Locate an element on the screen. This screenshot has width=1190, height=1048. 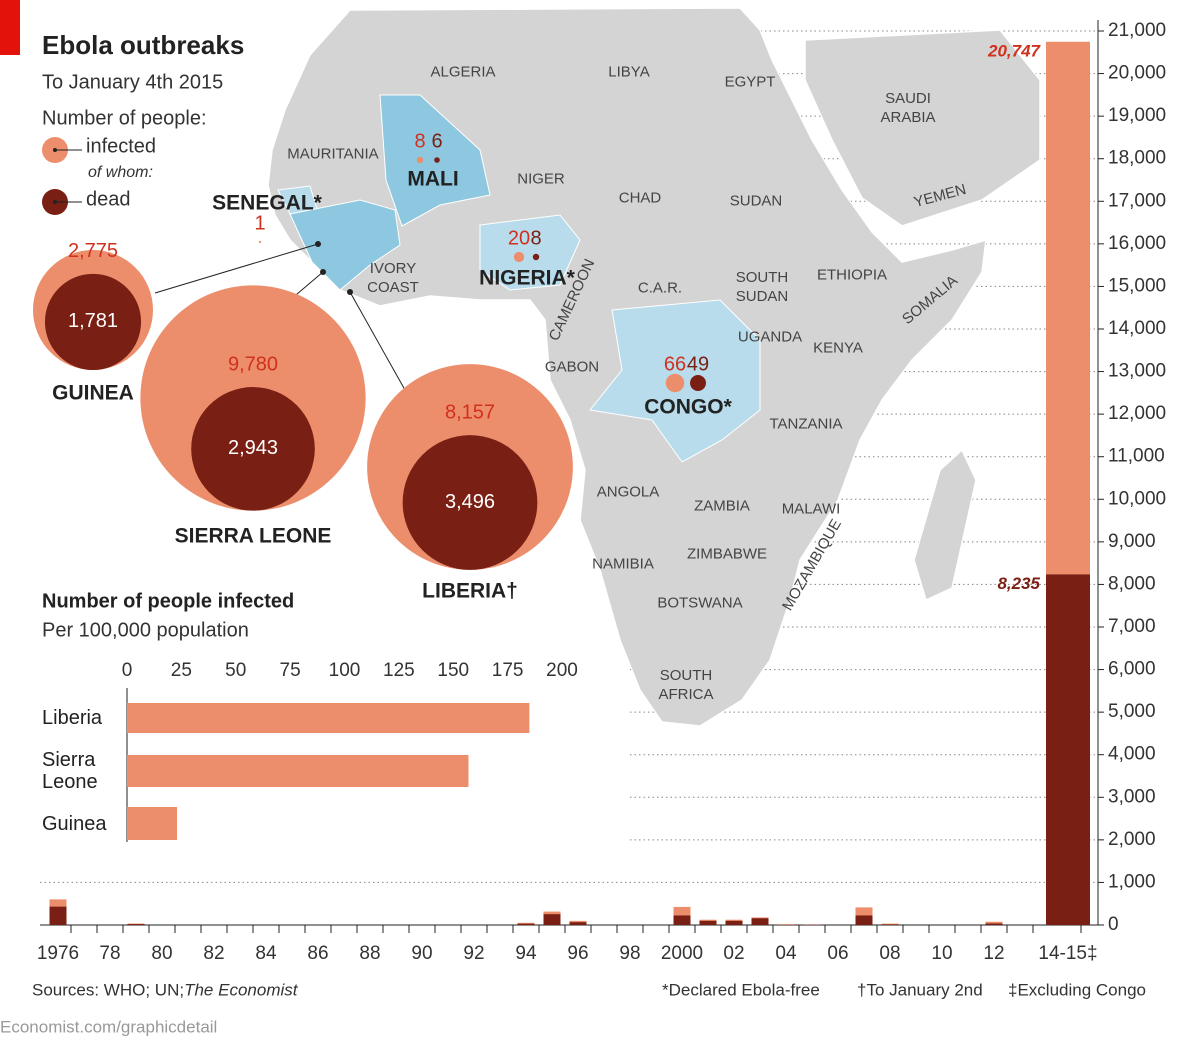
country-name: CONGO* is located at coordinates (688, 407).